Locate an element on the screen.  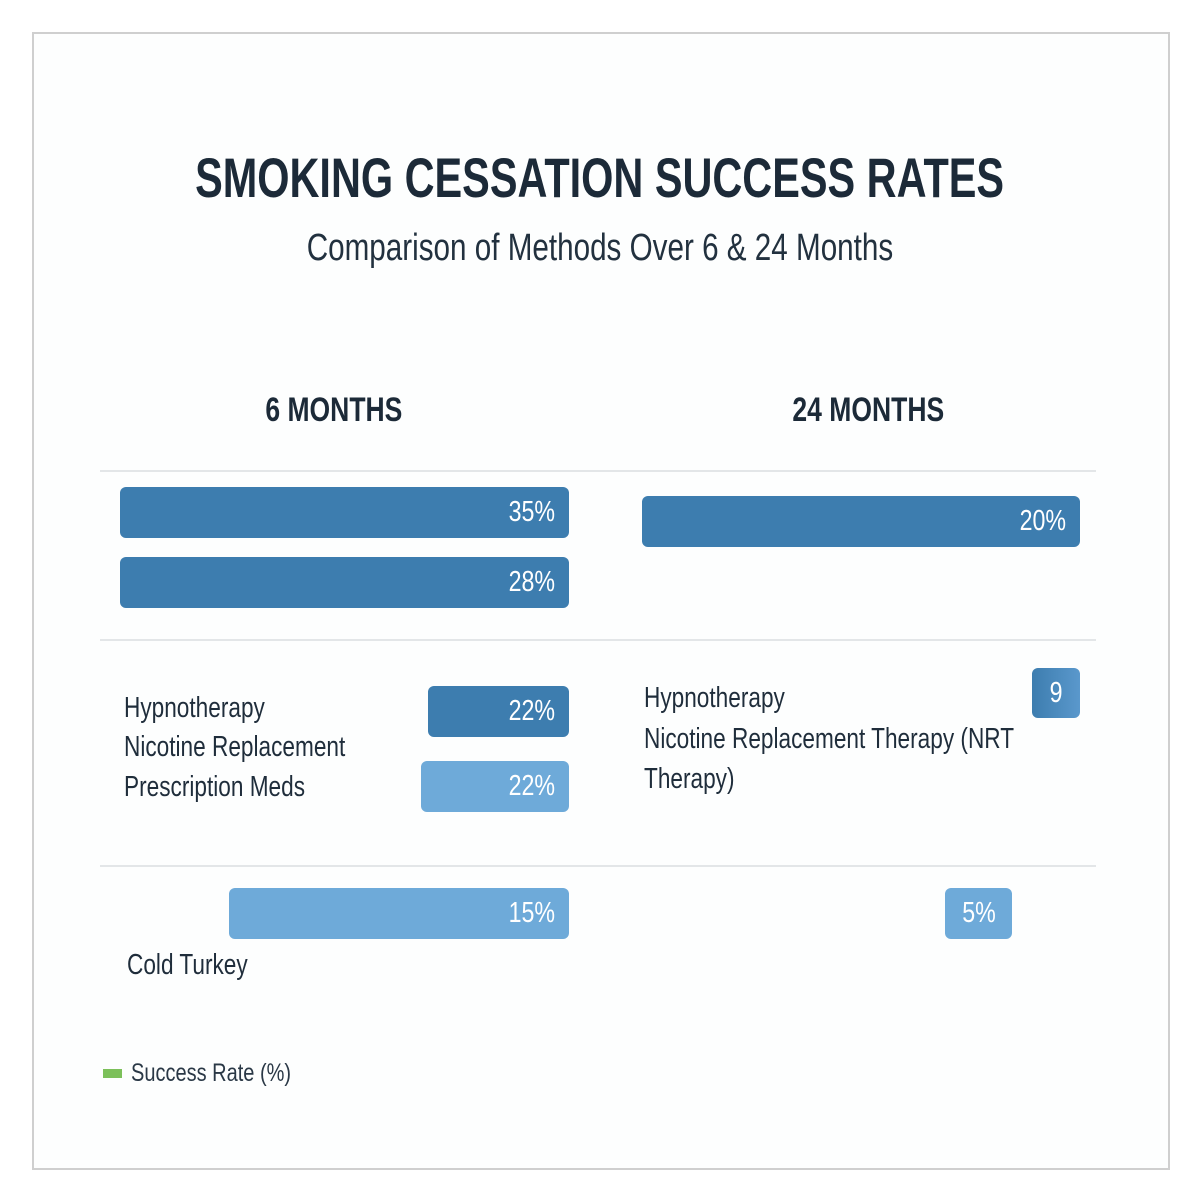
legend: Success Rate (%) is located at coordinates (217, 1073).